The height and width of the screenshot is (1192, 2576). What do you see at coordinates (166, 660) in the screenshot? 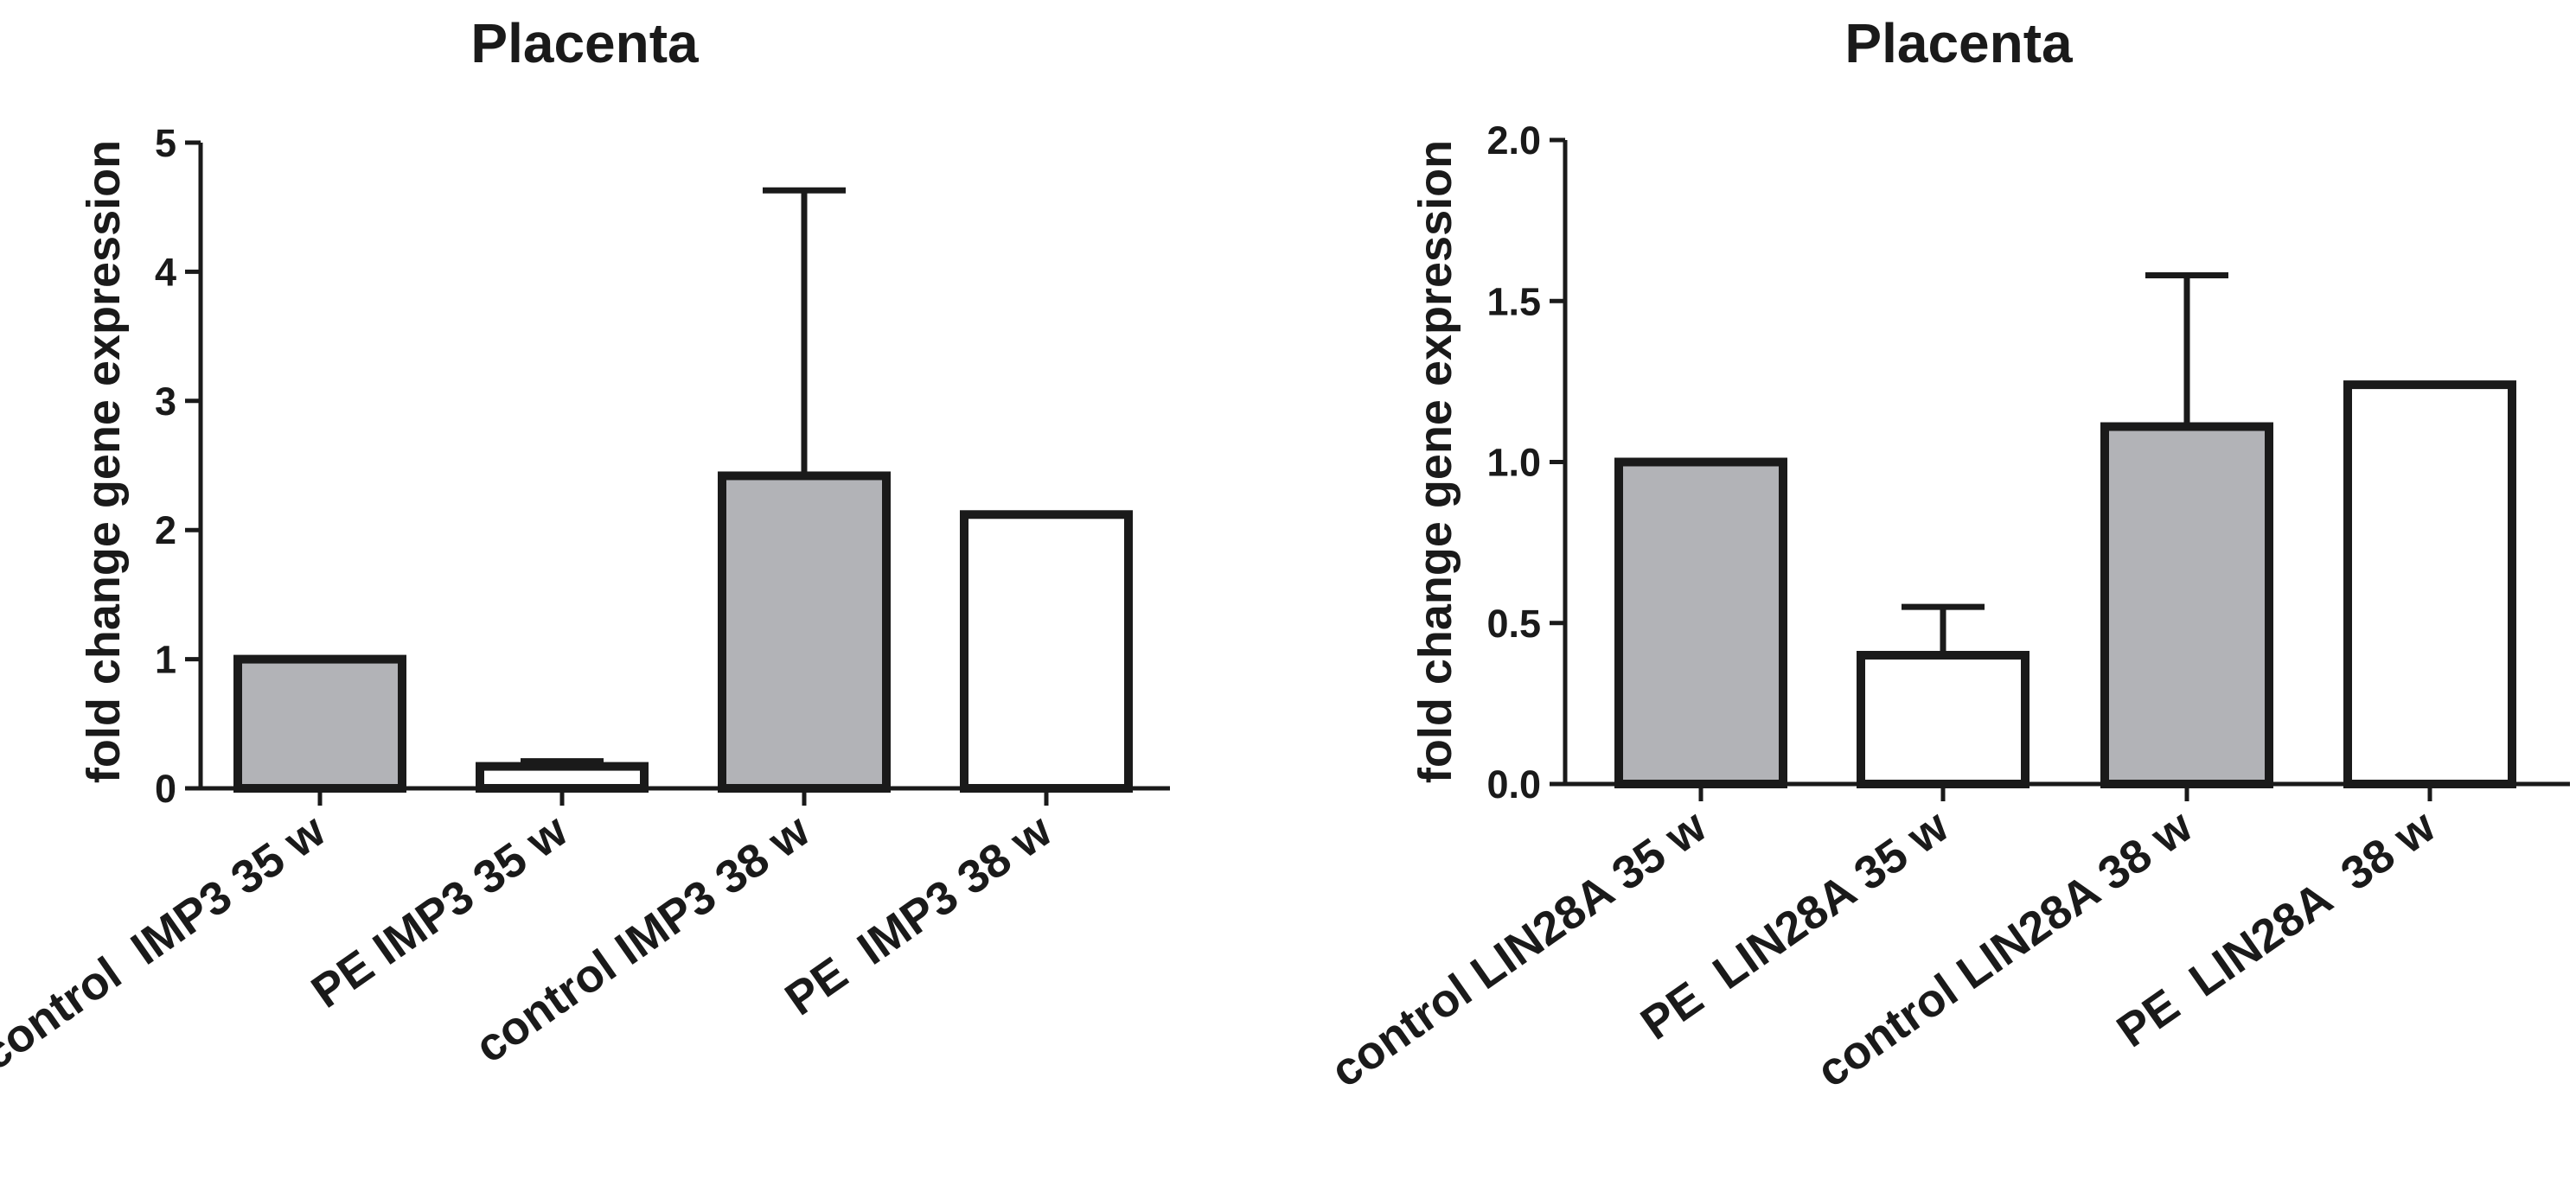
I see `y-tick-label: 1` at bounding box center [166, 660].